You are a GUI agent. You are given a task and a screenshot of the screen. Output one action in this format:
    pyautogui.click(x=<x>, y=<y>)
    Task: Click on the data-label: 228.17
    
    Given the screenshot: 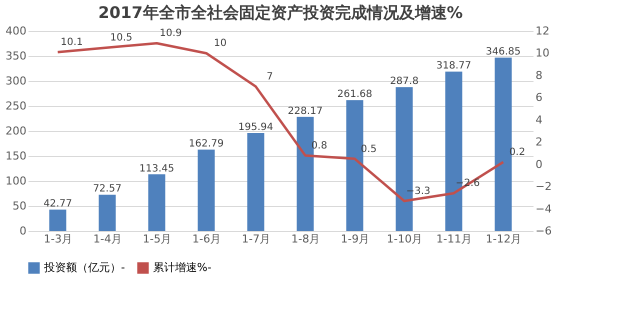 What is the action you would take?
    pyautogui.click(x=305, y=111)
    